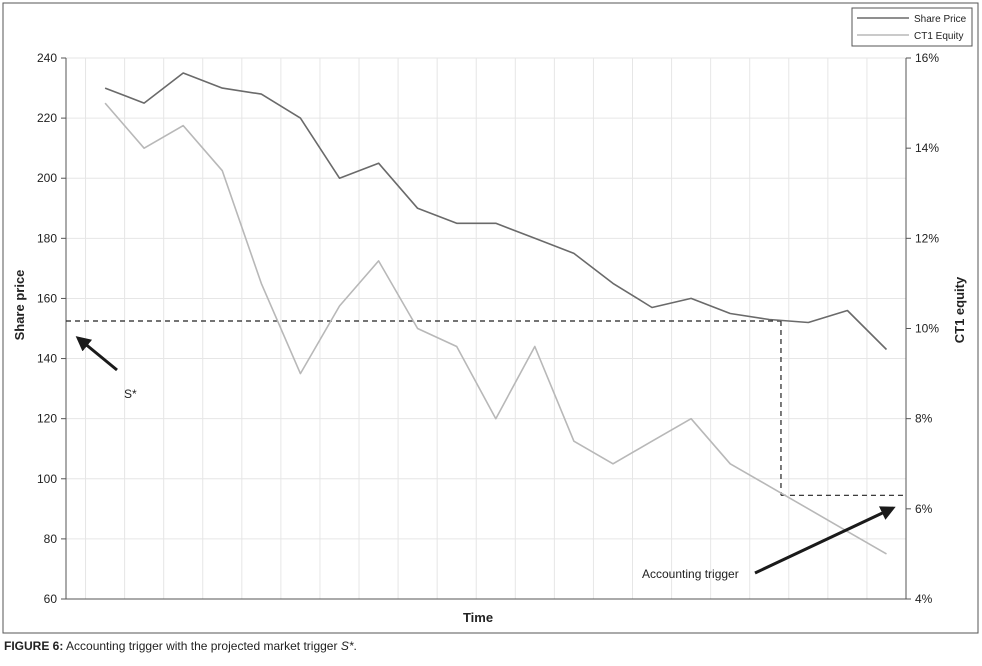 The image size is (982, 666). What do you see at coordinates (96, 354) in the screenshot?
I see `s-star-arrow` at bounding box center [96, 354].